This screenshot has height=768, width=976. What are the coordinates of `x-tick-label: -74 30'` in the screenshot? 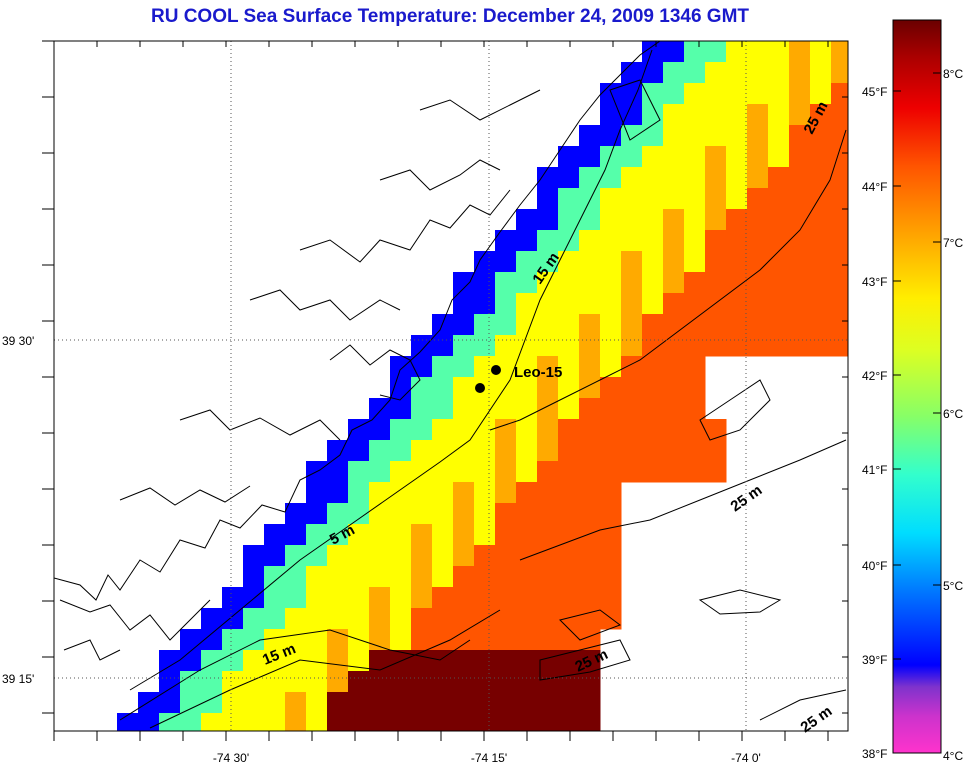 It's located at (231, 758).